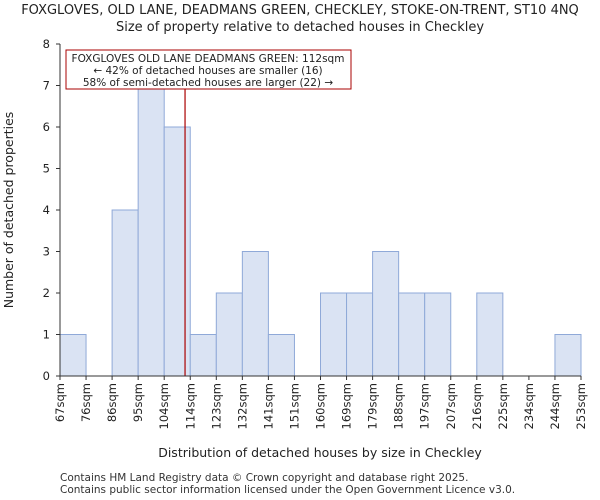 This screenshot has width=600, height=500. Describe the element at coordinates (477, 406) in the screenshot. I see `x-tick-label: 216sqm` at that location.